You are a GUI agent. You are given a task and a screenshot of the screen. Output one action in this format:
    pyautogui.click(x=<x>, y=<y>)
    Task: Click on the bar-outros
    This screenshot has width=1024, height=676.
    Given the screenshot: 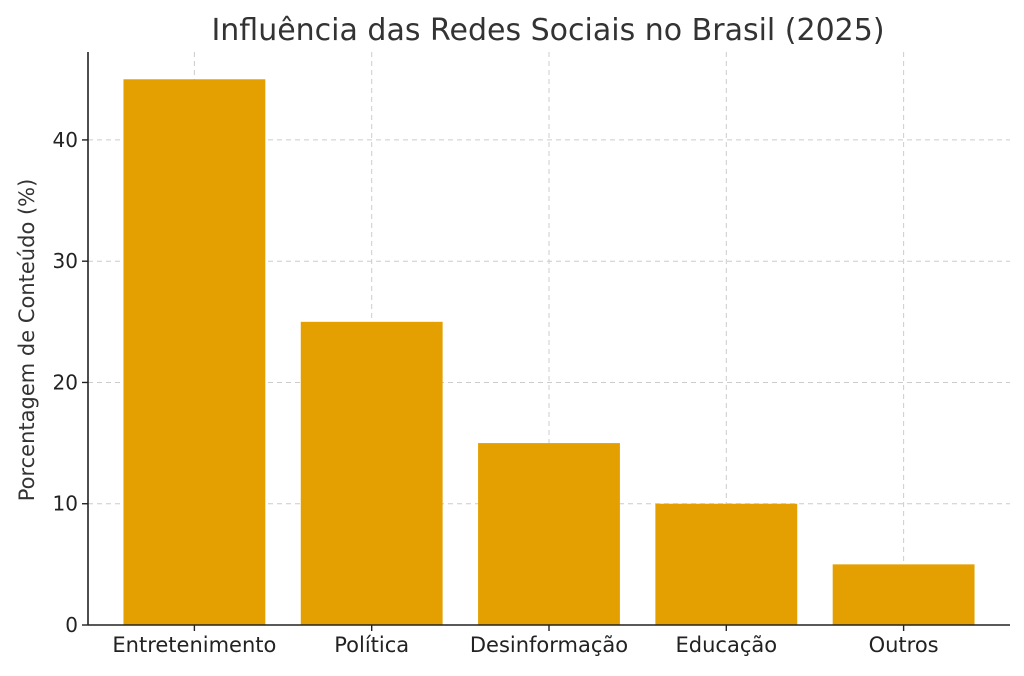 What is the action you would take?
    pyautogui.click(x=903, y=594)
    